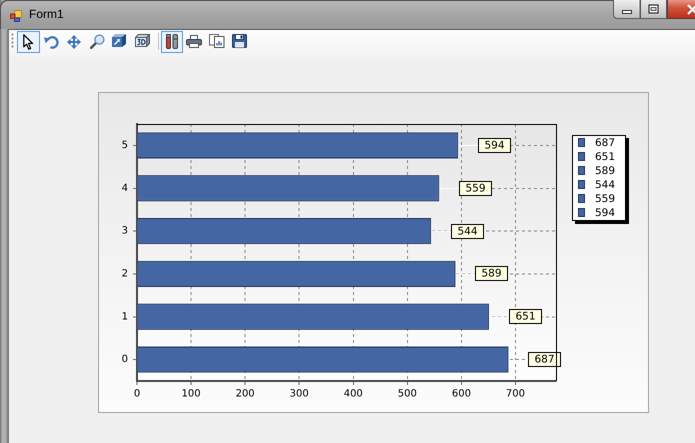  Describe the element at coordinates (353, 394) in the screenshot. I see `x-tick-label: 400` at that location.